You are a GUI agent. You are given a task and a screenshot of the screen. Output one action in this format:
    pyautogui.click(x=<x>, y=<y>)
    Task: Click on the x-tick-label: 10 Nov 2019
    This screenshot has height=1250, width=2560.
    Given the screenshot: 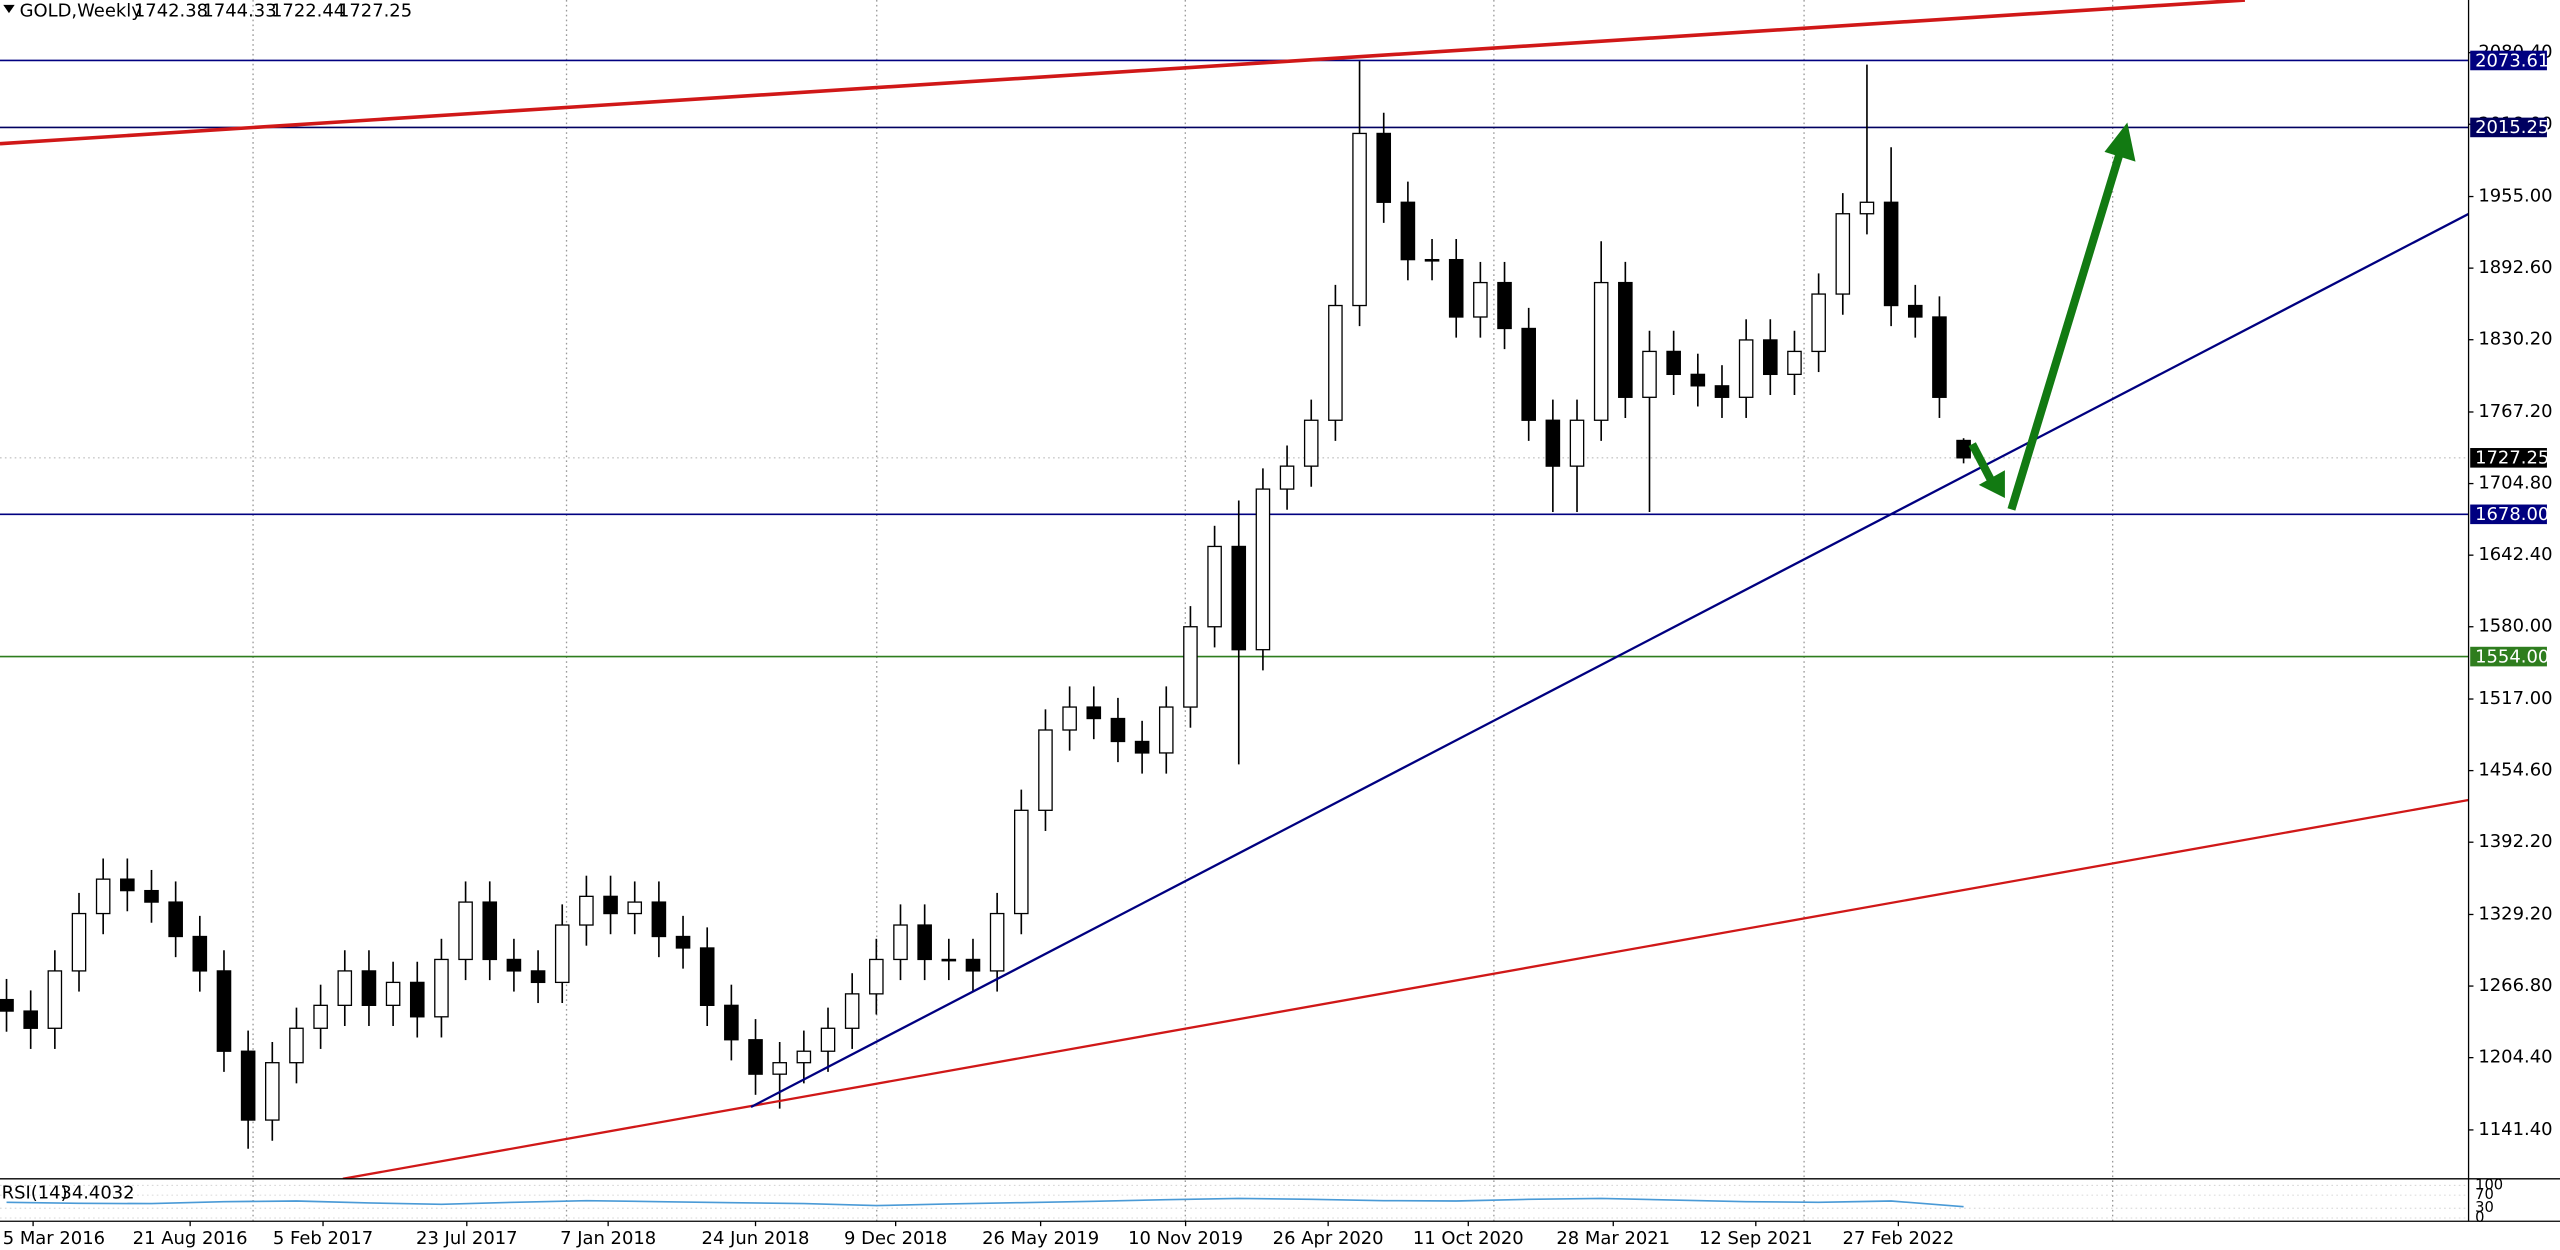 What is the action you would take?
    pyautogui.click(x=1185, y=1238)
    